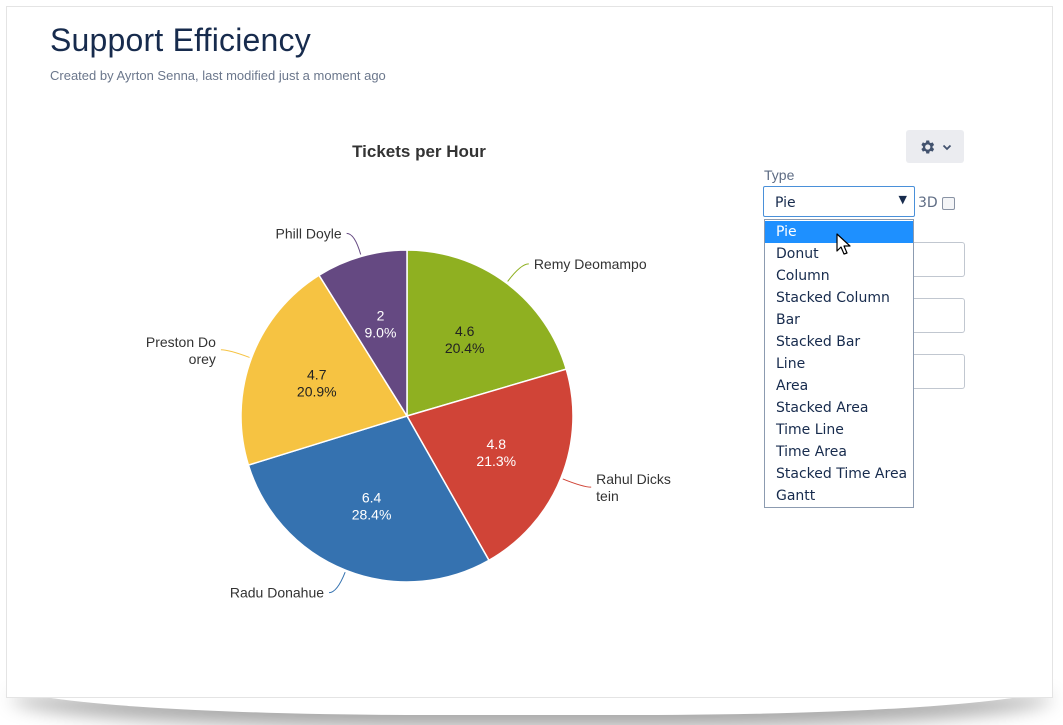 The width and height of the screenshot is (1063, 725). I want to click on chart-title: Tickets per Hour, so click(419, 151).